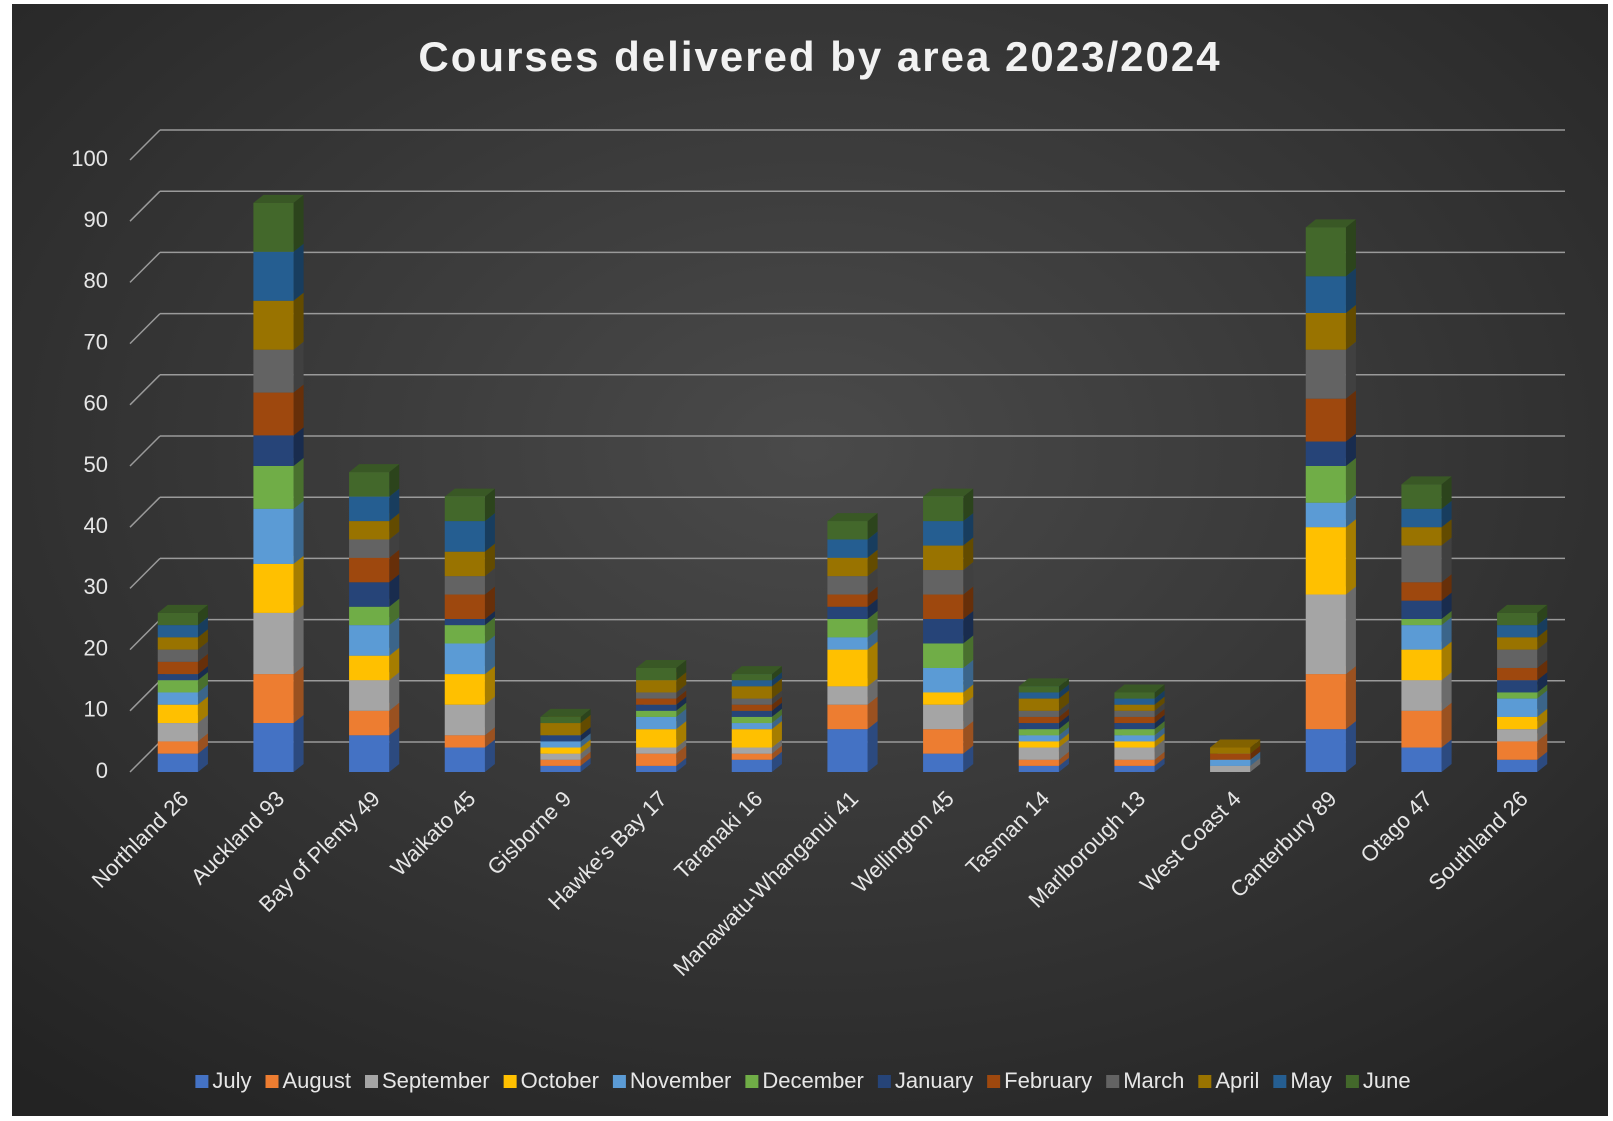 This screenshot has height=1121, width=1613. What do you see at coordinates (96, 647) in the screenshot?
I see `y-tick-label: 20` at bounding box center [96, 647].